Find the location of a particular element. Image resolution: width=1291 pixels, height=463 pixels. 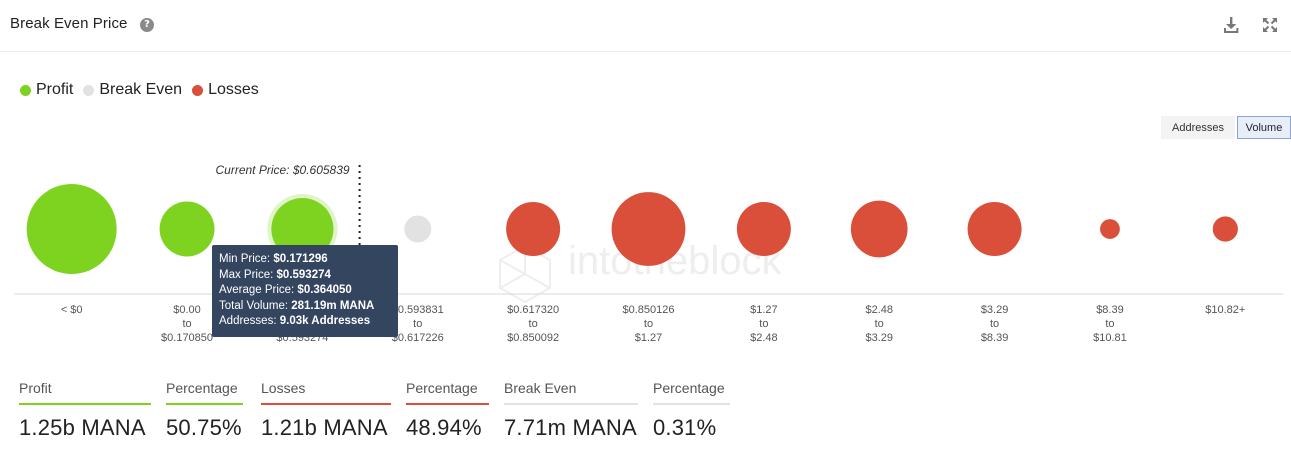

stat-value: 1.25b MANA is located at coordinates (82, 427).